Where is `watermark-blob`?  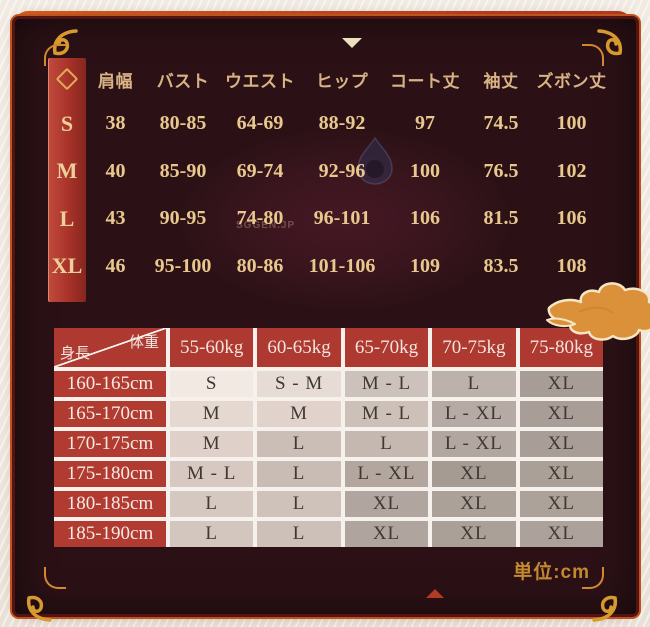
watermark-blob is located at coordinates (345, 220).